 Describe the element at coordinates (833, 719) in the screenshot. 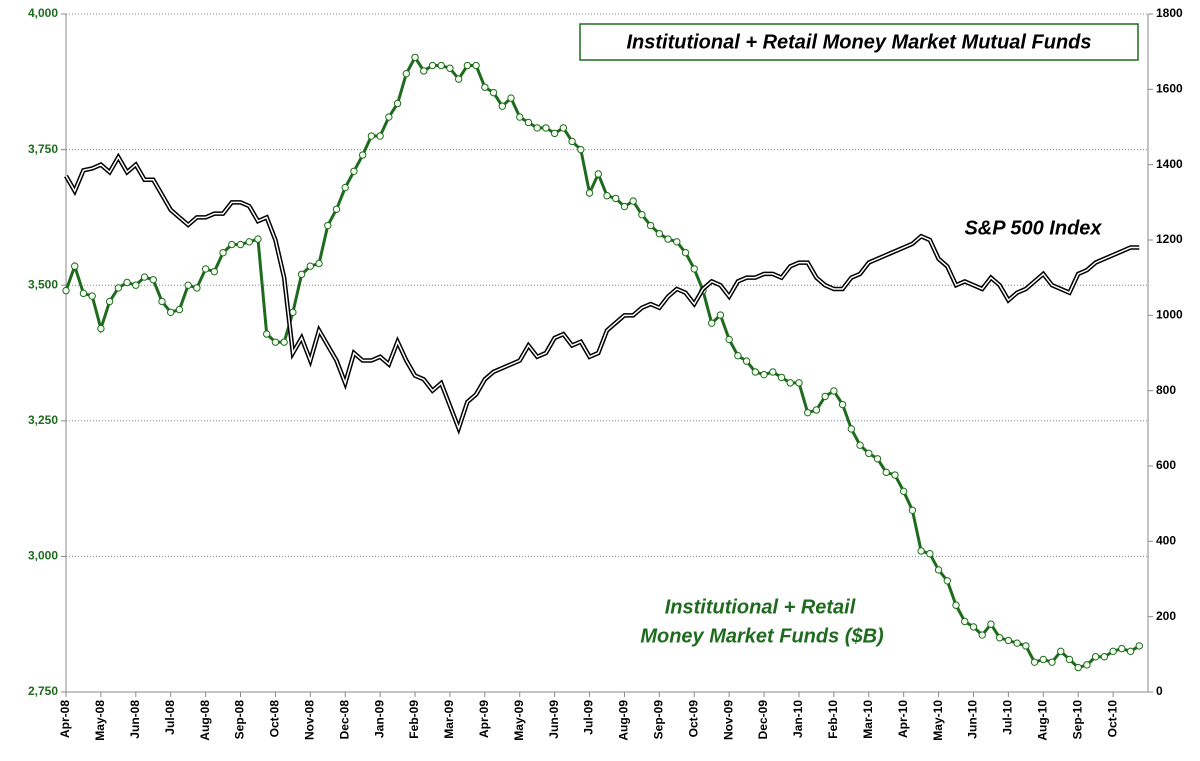

I see `x-tick-label: Feb-10` at that location.